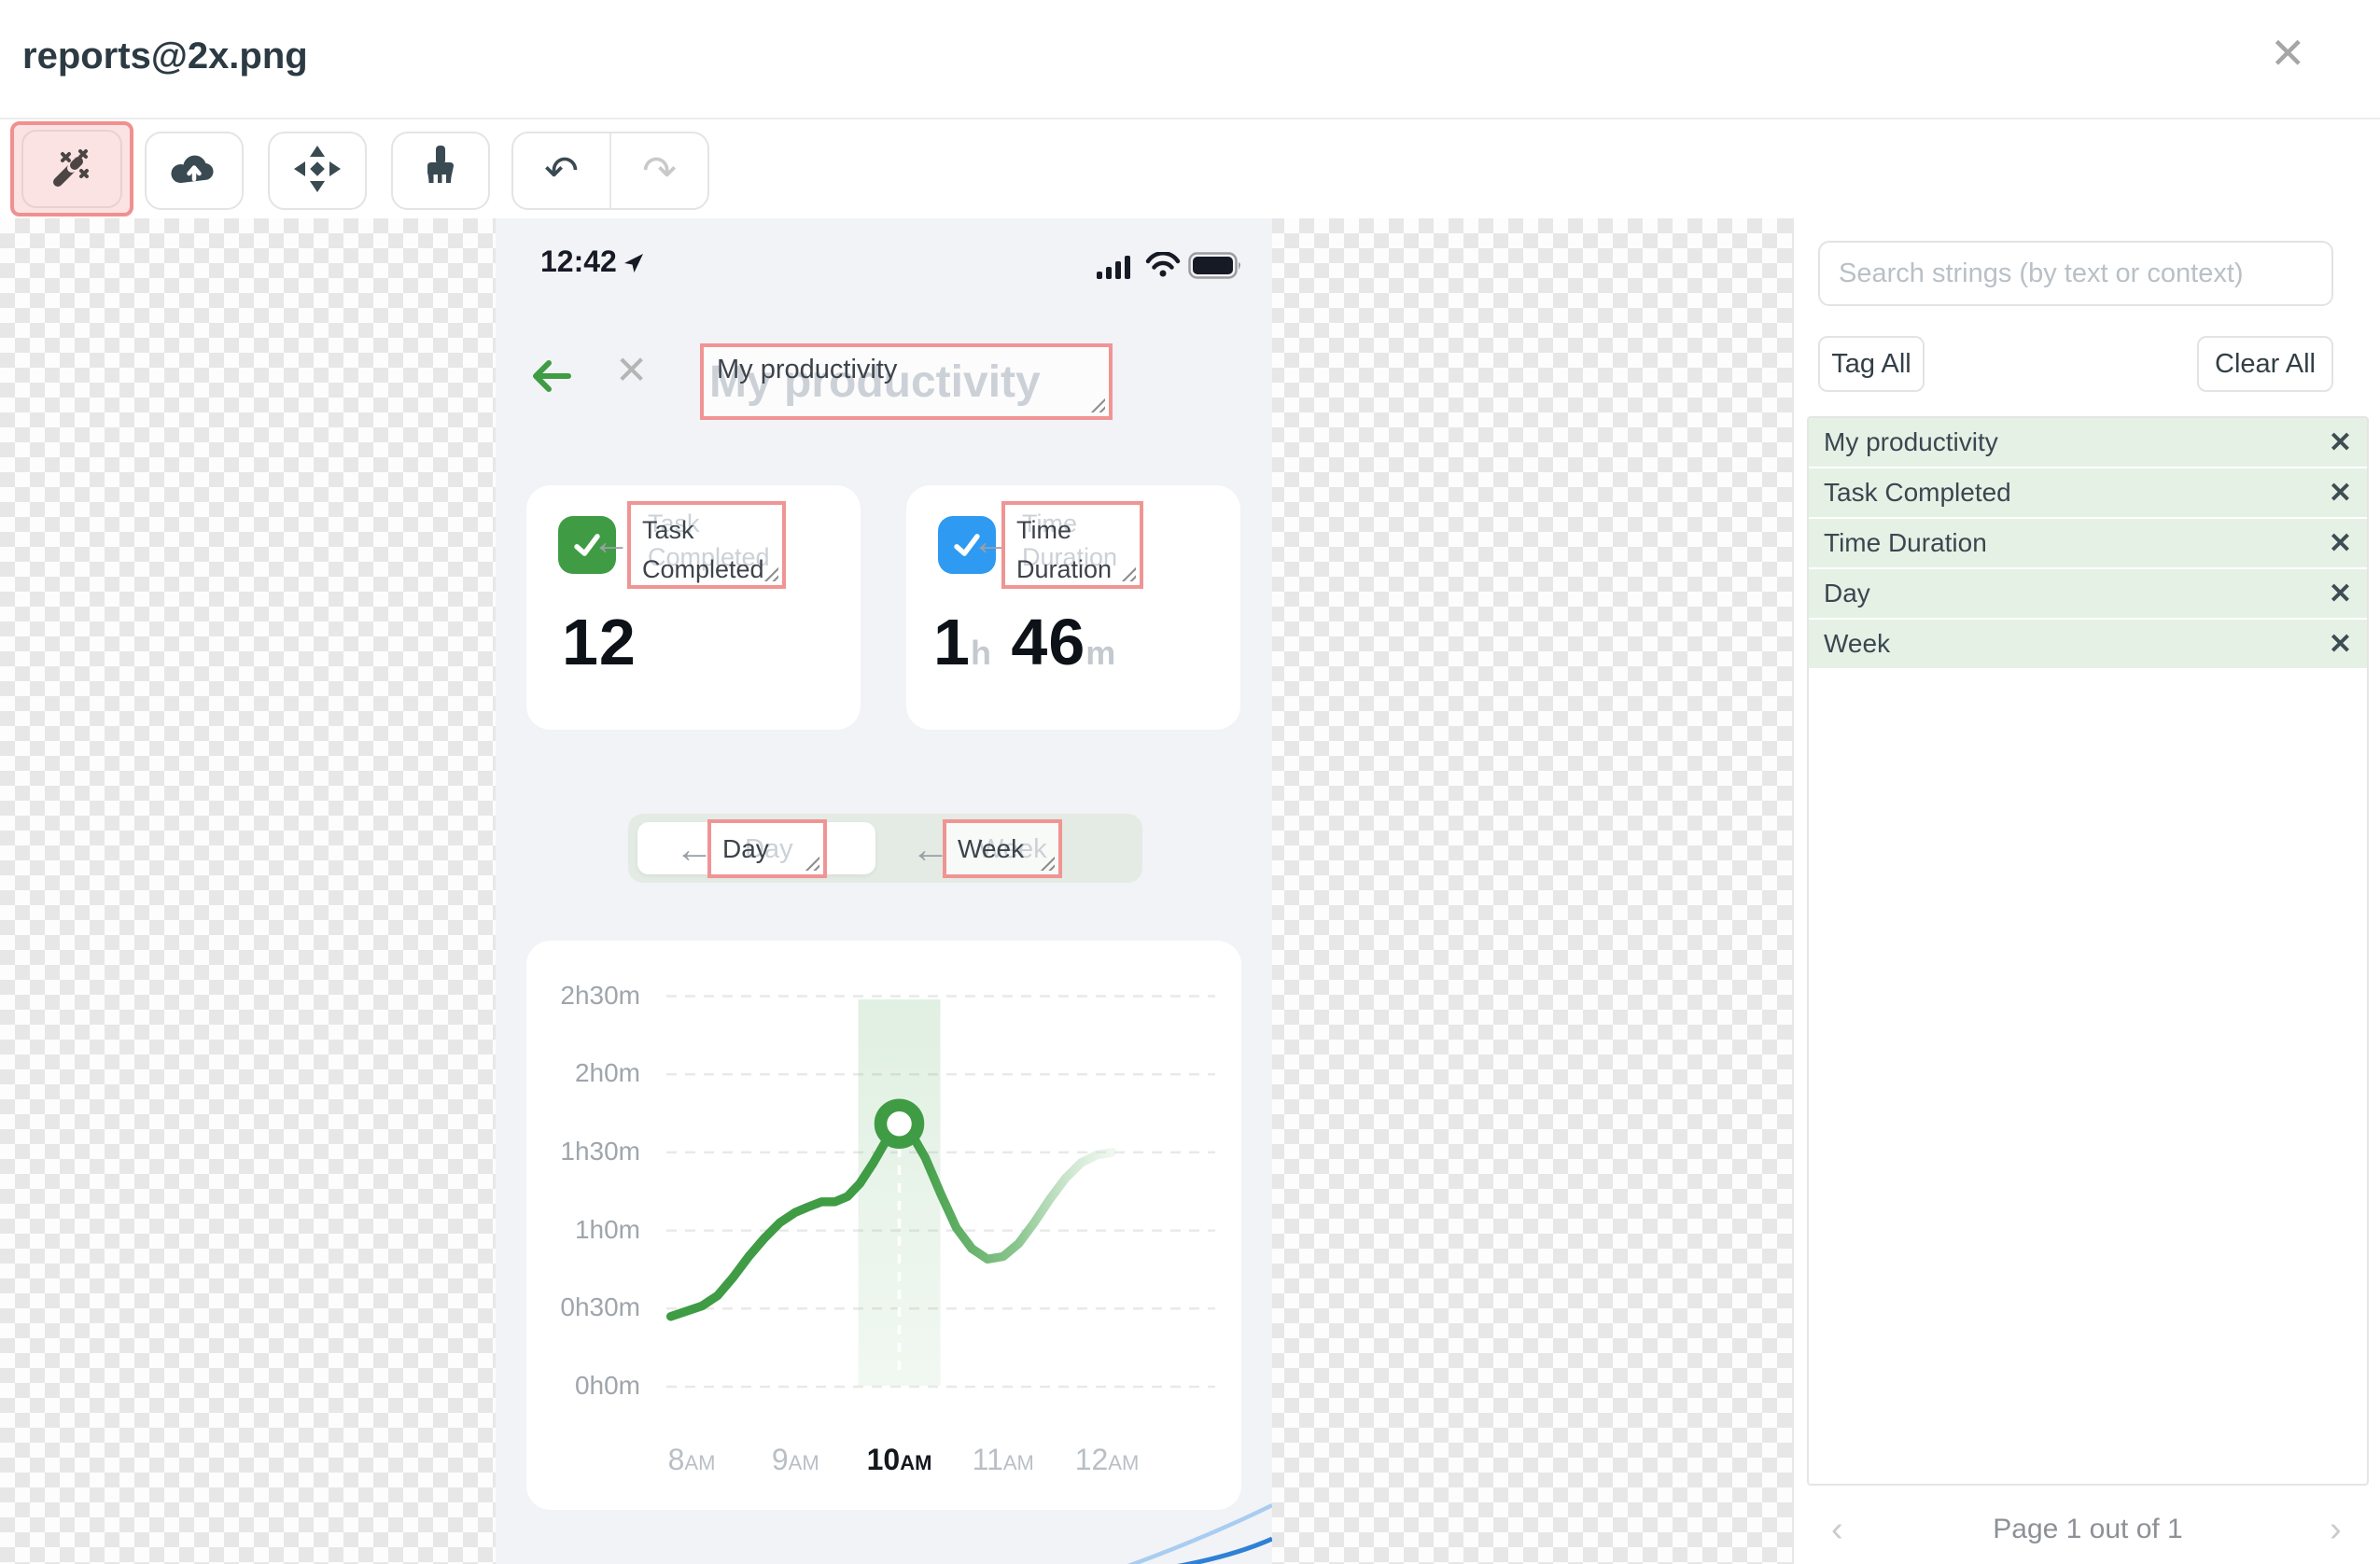 The image size is (2380, 1564). I want to click on screen-close-icon: ✕, so click(632, 370).